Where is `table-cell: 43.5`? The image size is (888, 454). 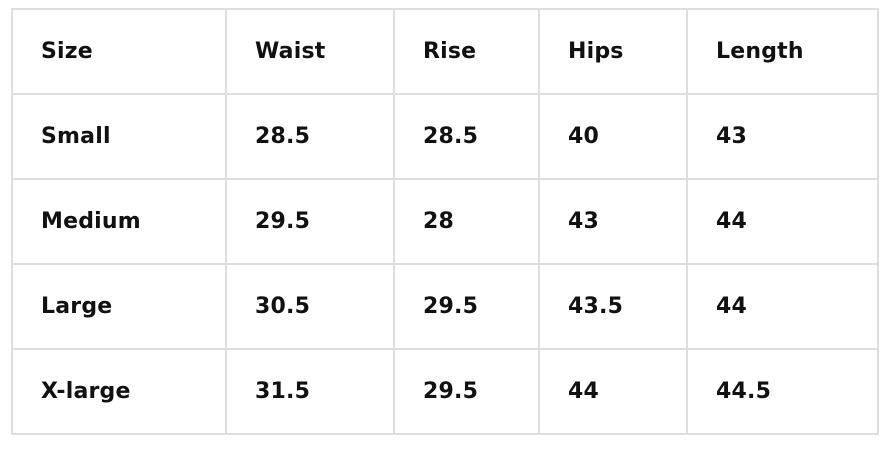 table-cell: 43.5 is located at coordinates (613, 306).